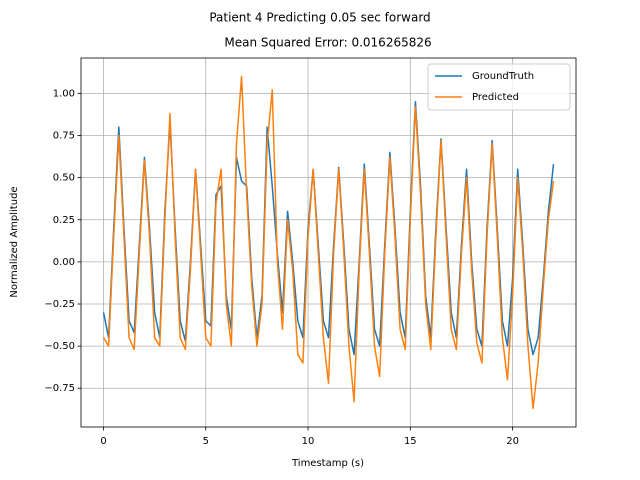 The image size is (640, 480). Describe the element at coordinates (410, 441) in the screenshot. I see `x-tick-label: 15` at that location.